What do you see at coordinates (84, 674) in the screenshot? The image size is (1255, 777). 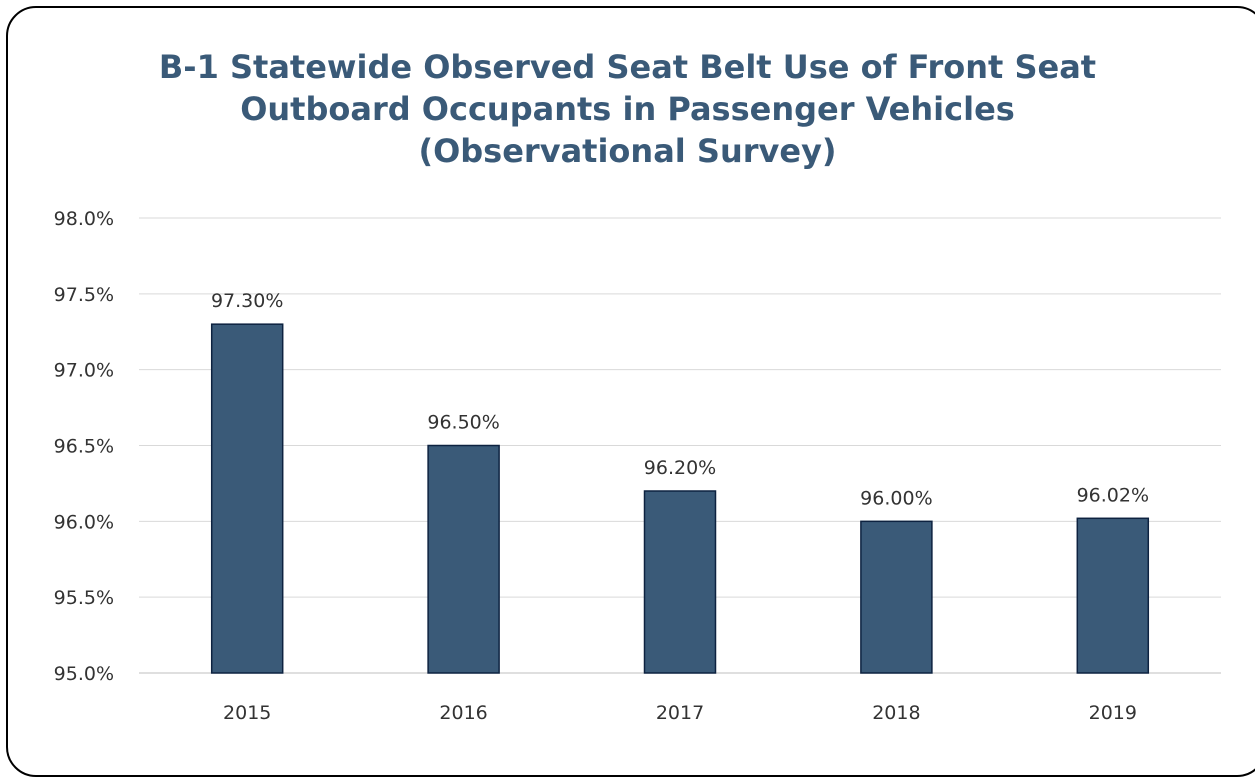 I see `y-tick-label: 95.0%` at bounding box center [84, 674].